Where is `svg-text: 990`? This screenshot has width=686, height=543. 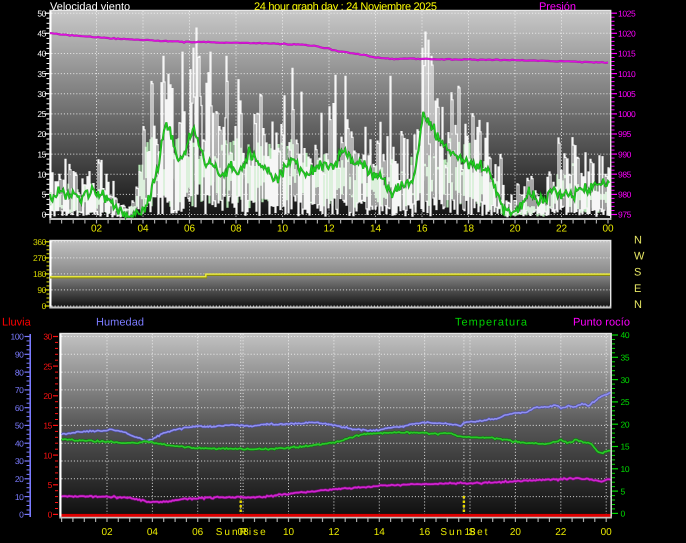 svg-text: 990 is located at coordinates (625, 154).